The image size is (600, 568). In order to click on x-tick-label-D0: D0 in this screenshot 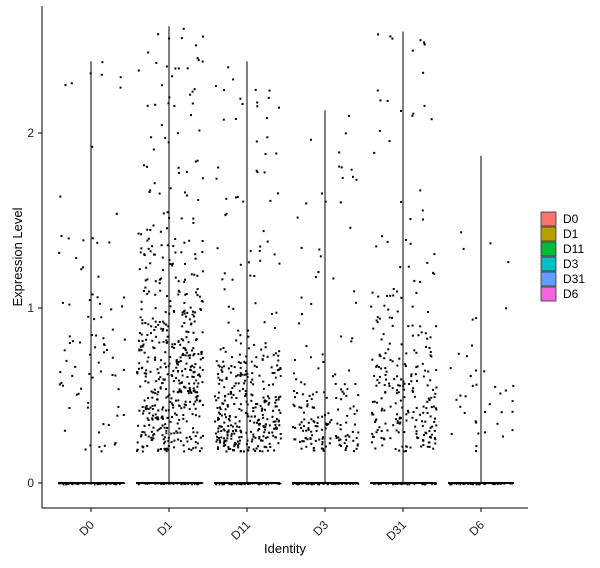, I will do `click(86, 528)`.